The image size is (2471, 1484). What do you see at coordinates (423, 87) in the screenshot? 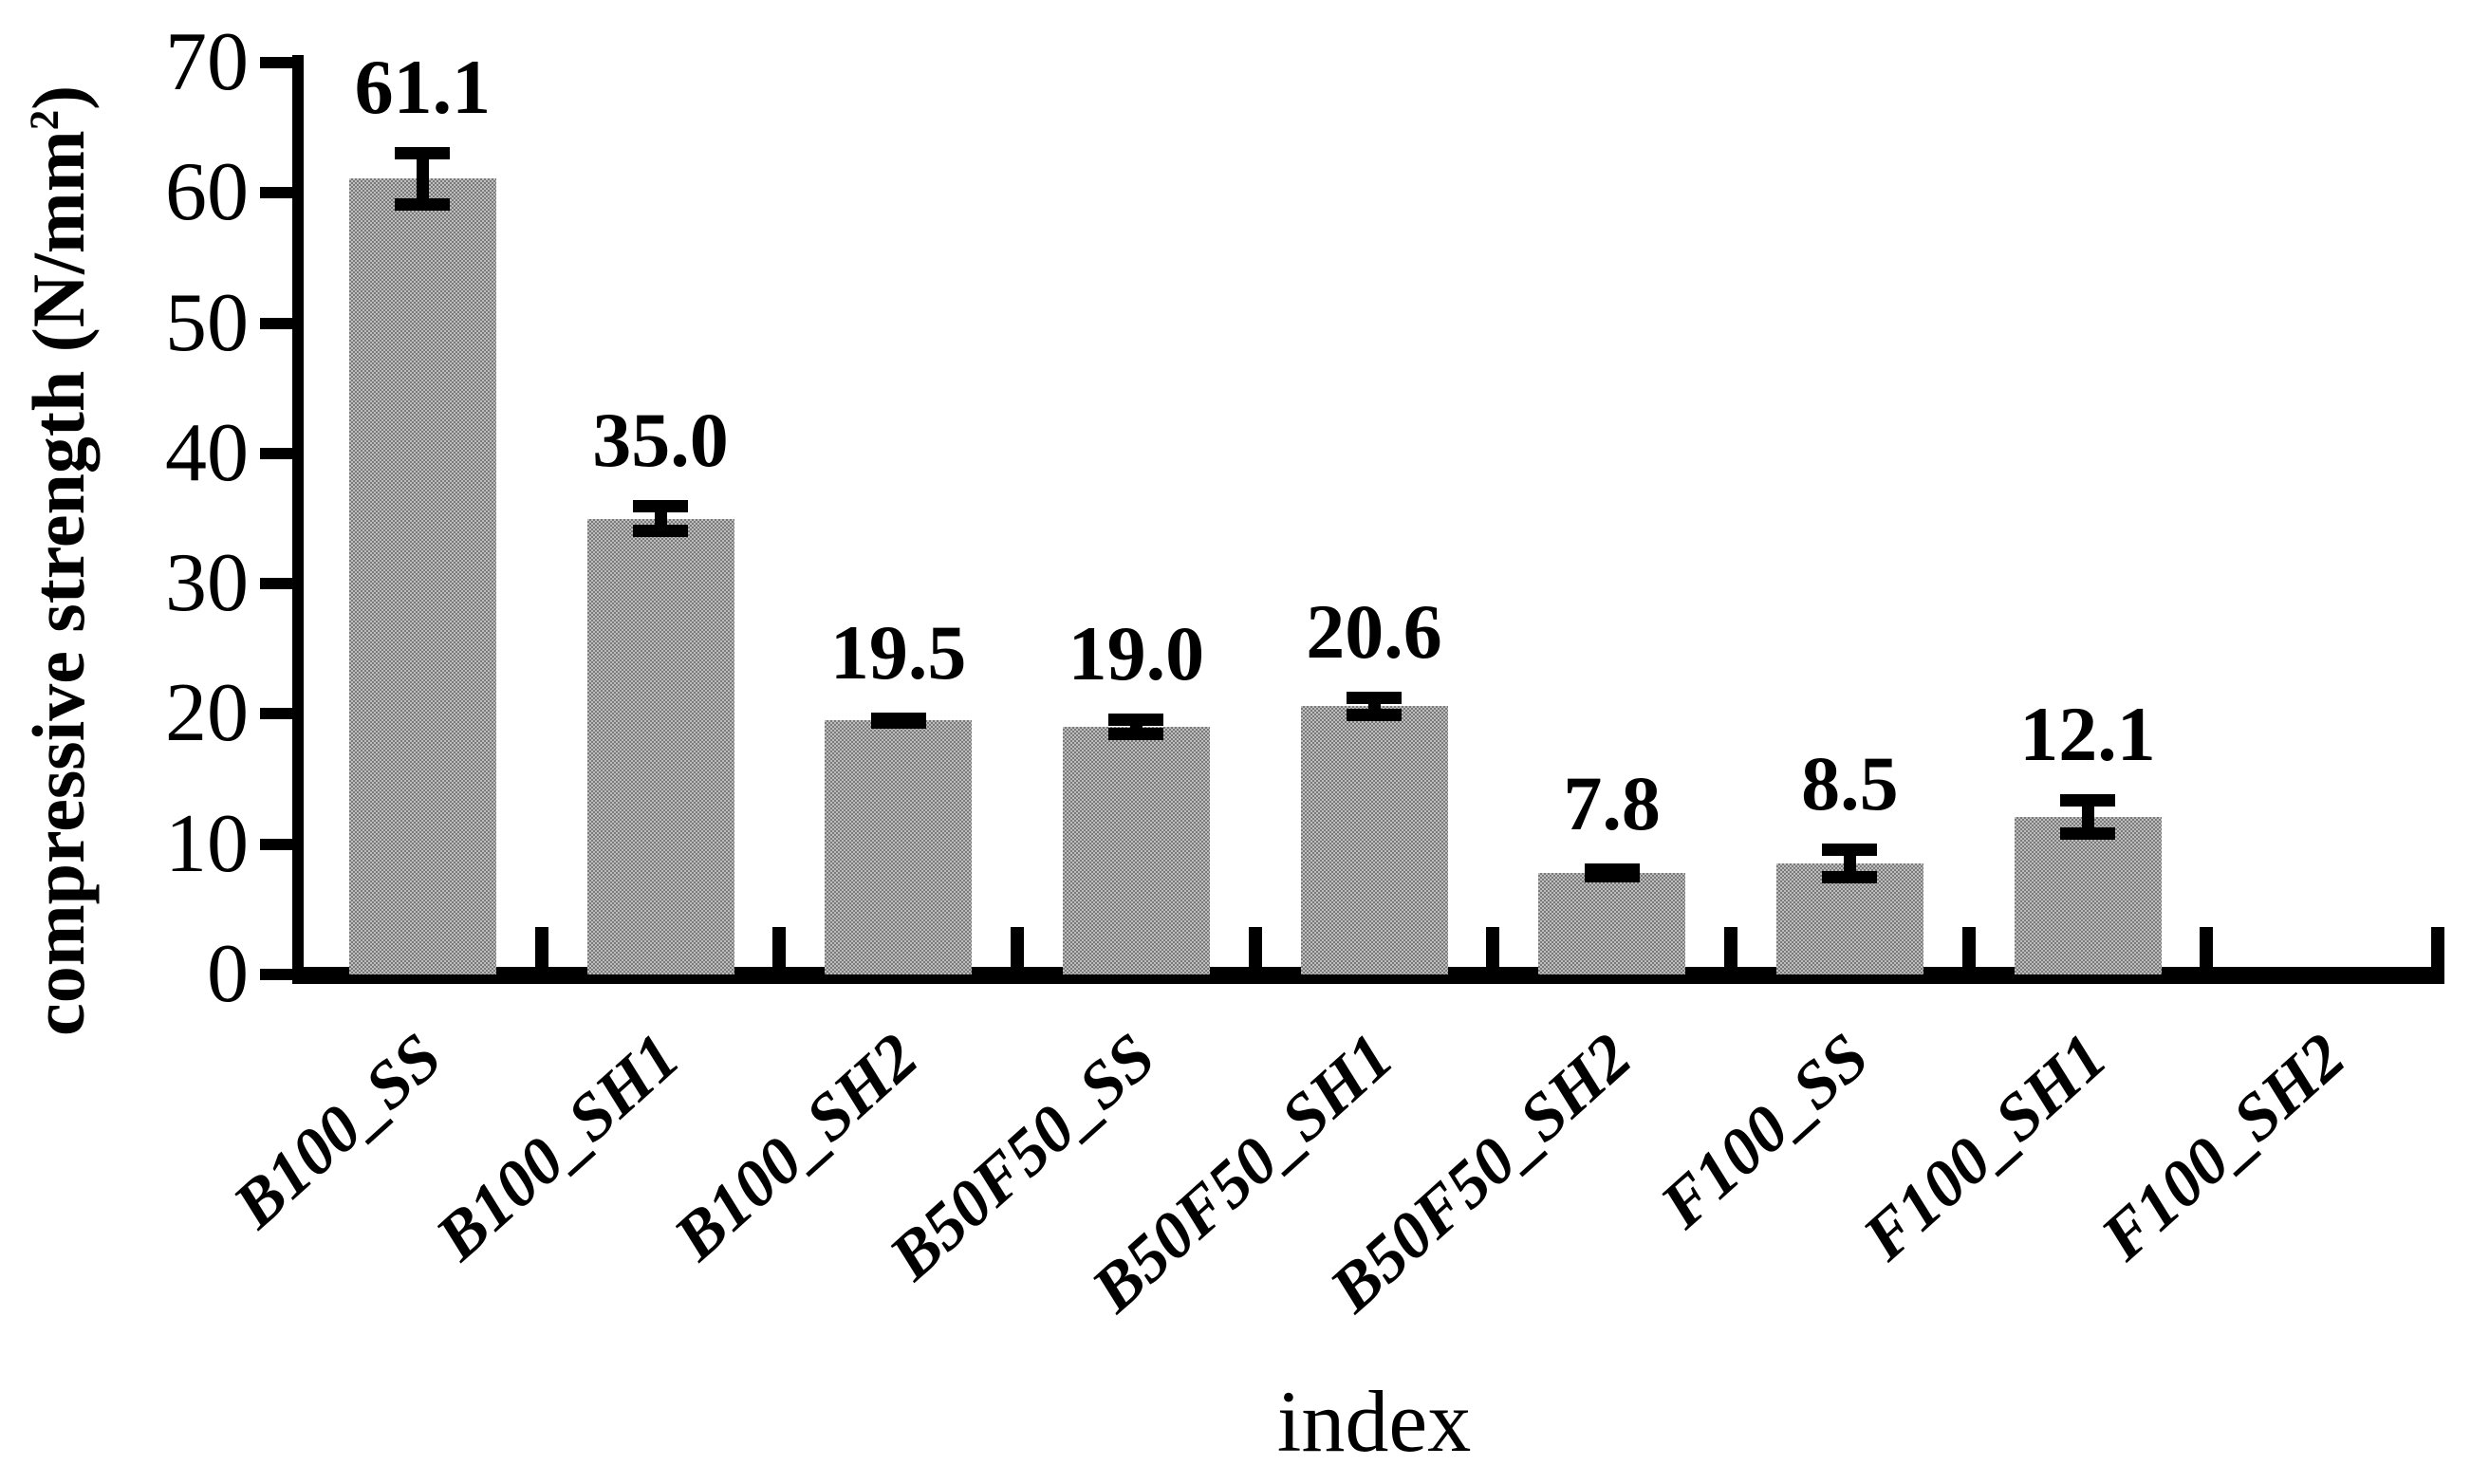
I see `value-label: 61.1` at bounding box center [423, 87].